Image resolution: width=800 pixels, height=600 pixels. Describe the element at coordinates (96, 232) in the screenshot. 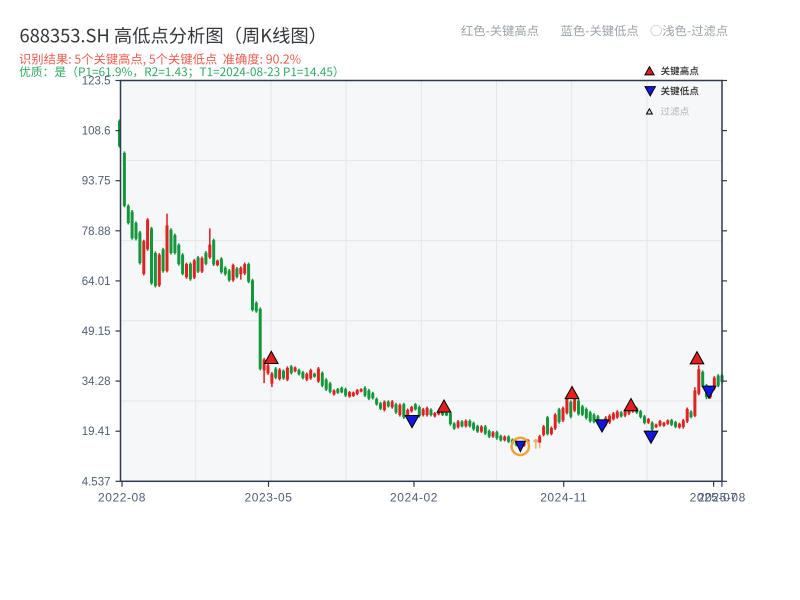

I see `svg-text: 78.88` at that location.